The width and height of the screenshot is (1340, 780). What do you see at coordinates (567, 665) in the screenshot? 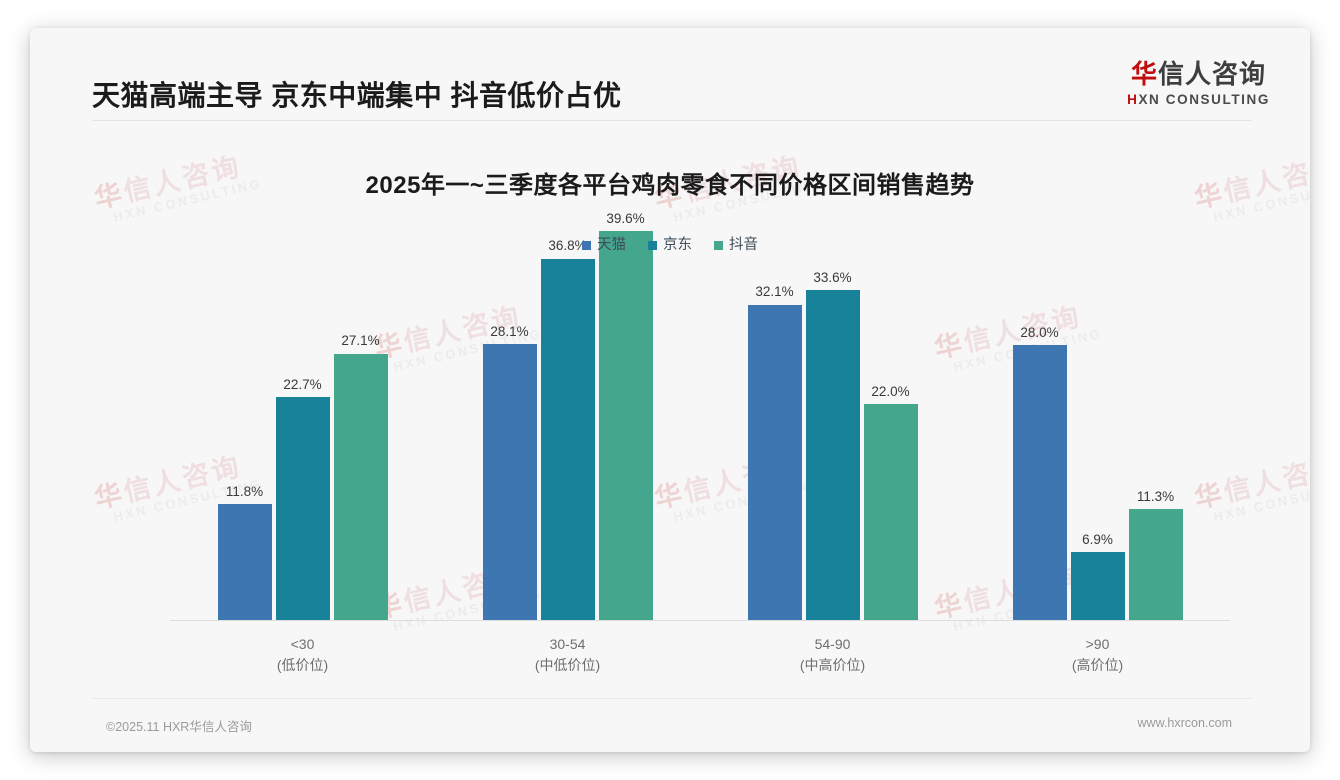
I see `x-axis-label-subtitle: (中低价位)` at bounding box center [567, 665].